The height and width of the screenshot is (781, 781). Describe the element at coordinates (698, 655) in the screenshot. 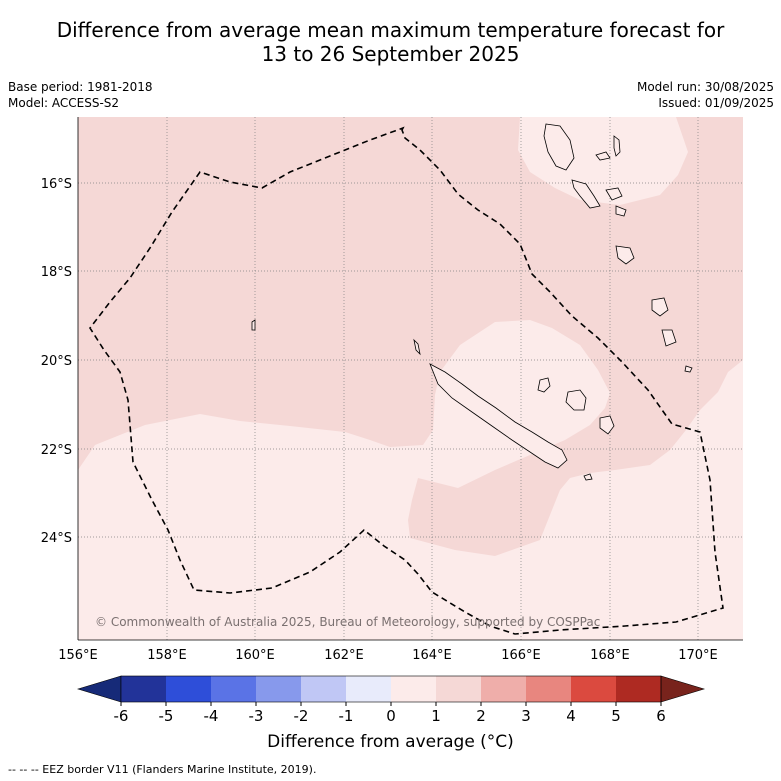

I see `lon-label: 170°E` at that location.